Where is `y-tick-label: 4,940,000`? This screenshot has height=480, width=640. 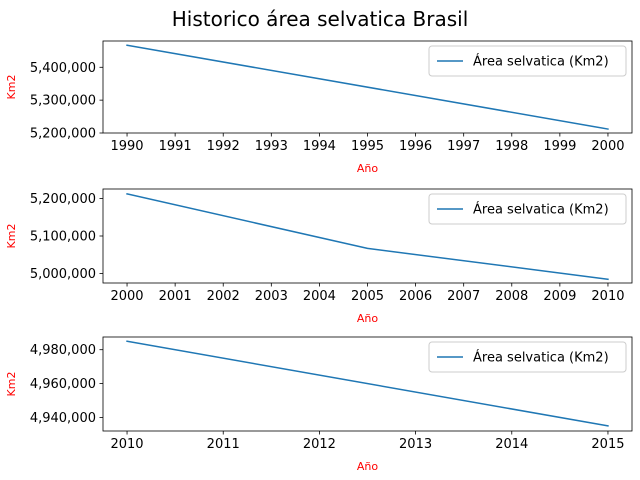
y-tick-label: 4,940,000 is located at coordinates (63, 418).